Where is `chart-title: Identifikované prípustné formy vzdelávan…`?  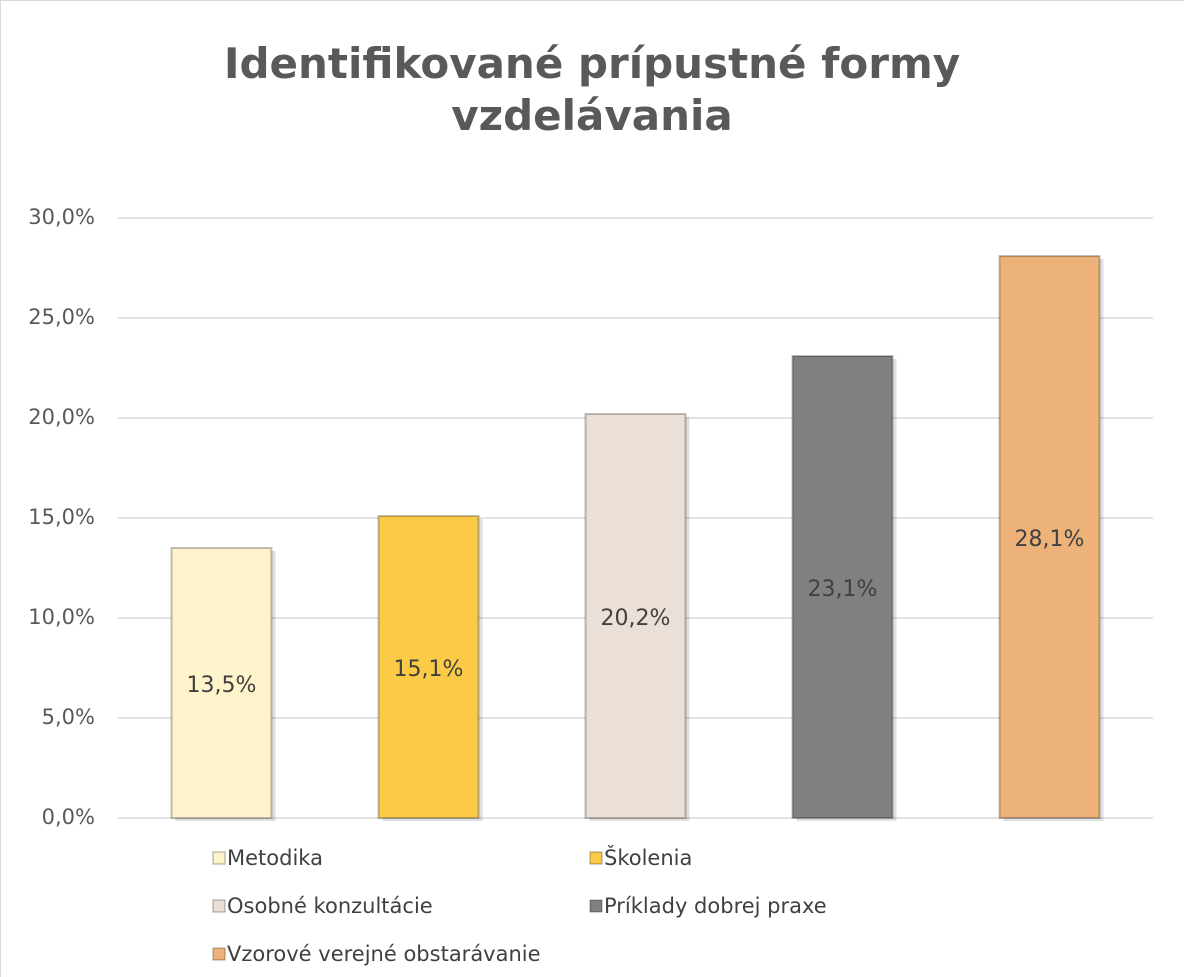 chart-title: Identifikované prípustné formy vzdelávan… is located at coordinates (592, 89).